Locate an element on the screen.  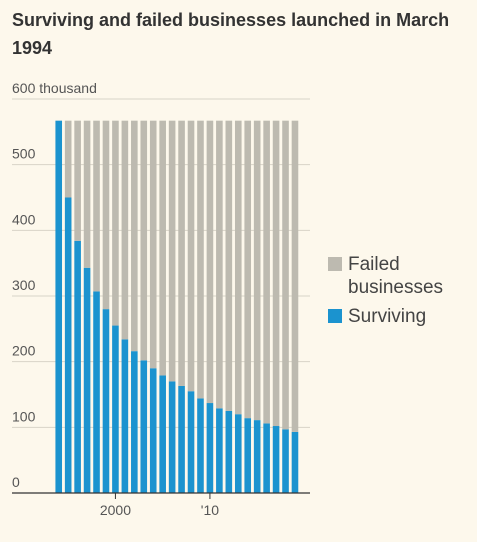
legend-item: Failed businesses is located at coordinates (398, 276).